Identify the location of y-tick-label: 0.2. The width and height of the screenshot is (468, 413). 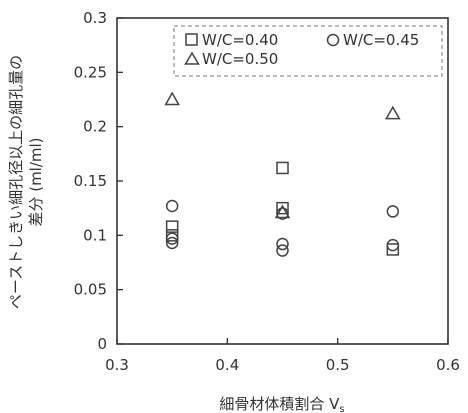
(95, 127).